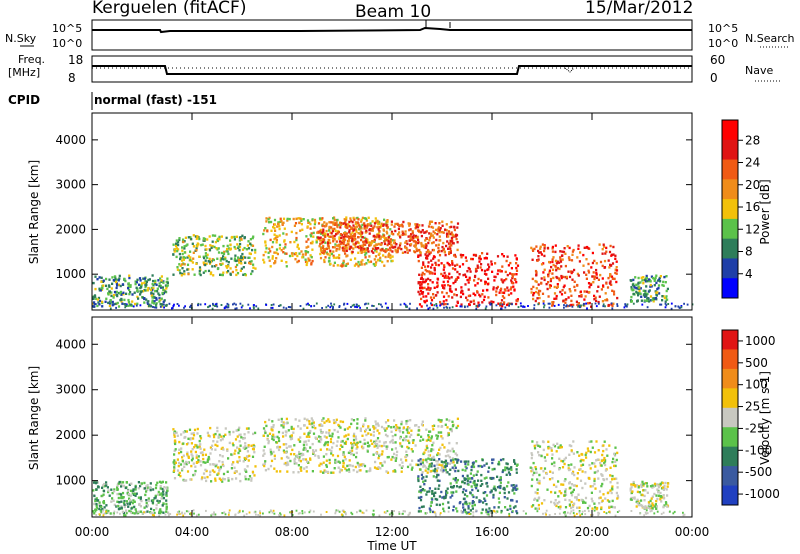 The image size is (800, 554). I want to click on cpid-value: normal (fast) -151, so click(155, 100).